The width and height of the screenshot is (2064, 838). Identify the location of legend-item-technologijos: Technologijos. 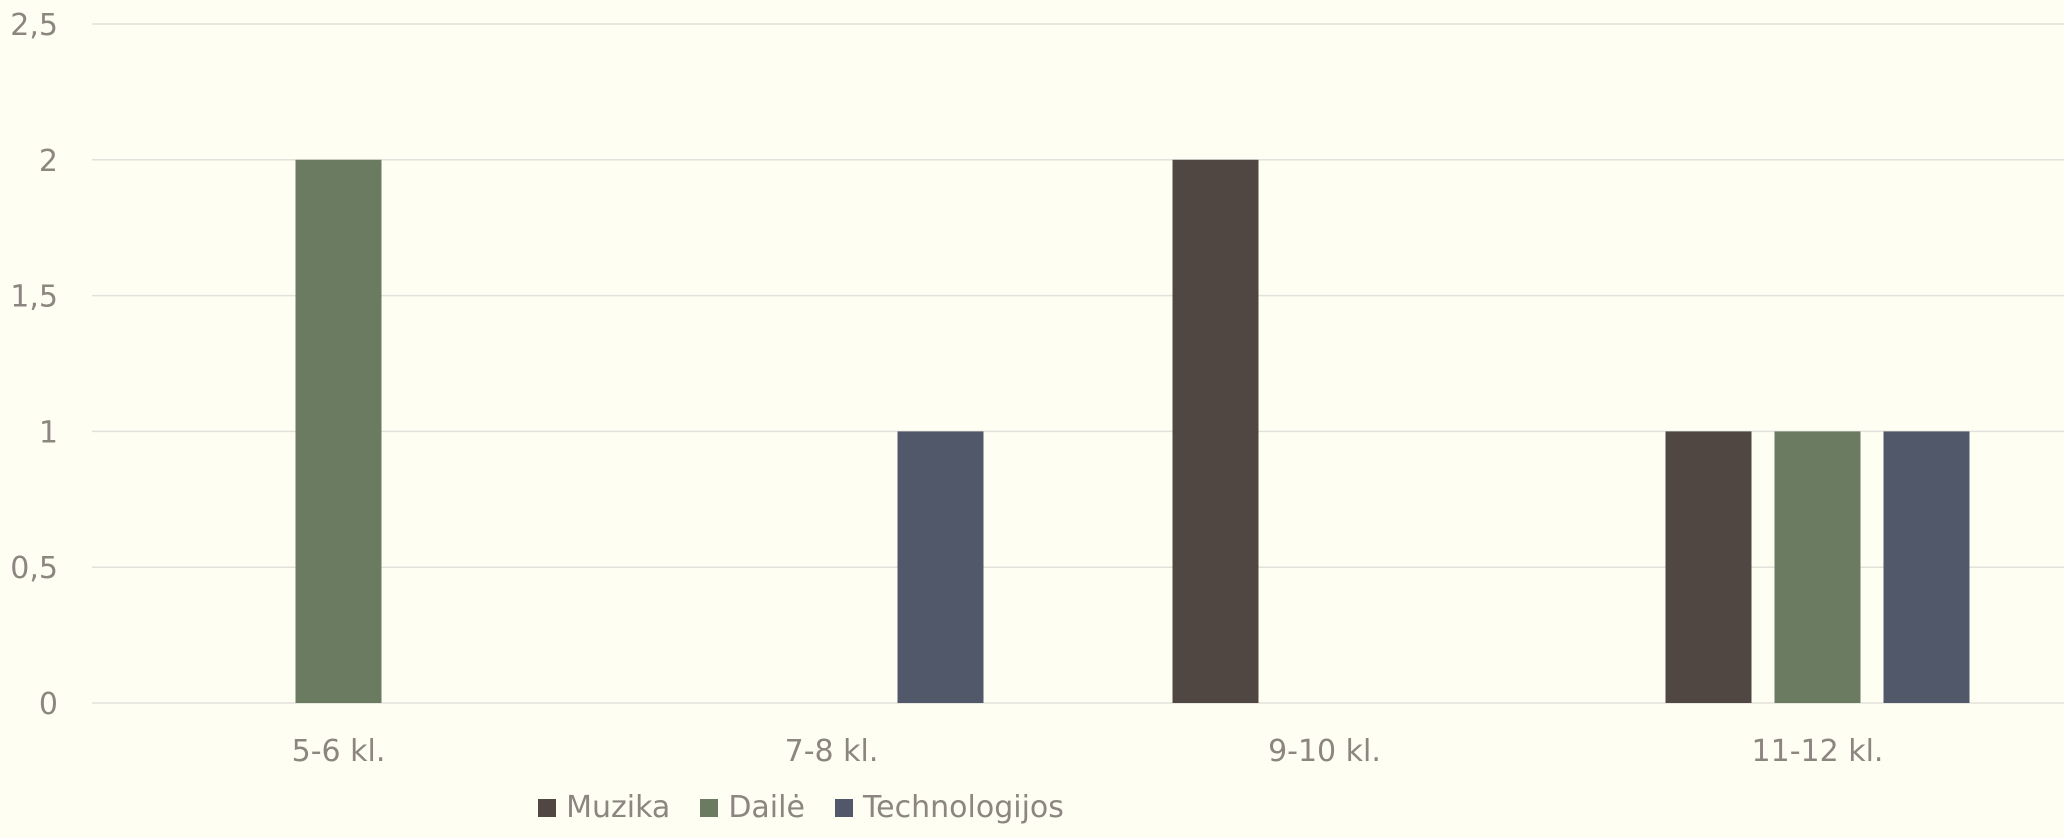
(949, 807).